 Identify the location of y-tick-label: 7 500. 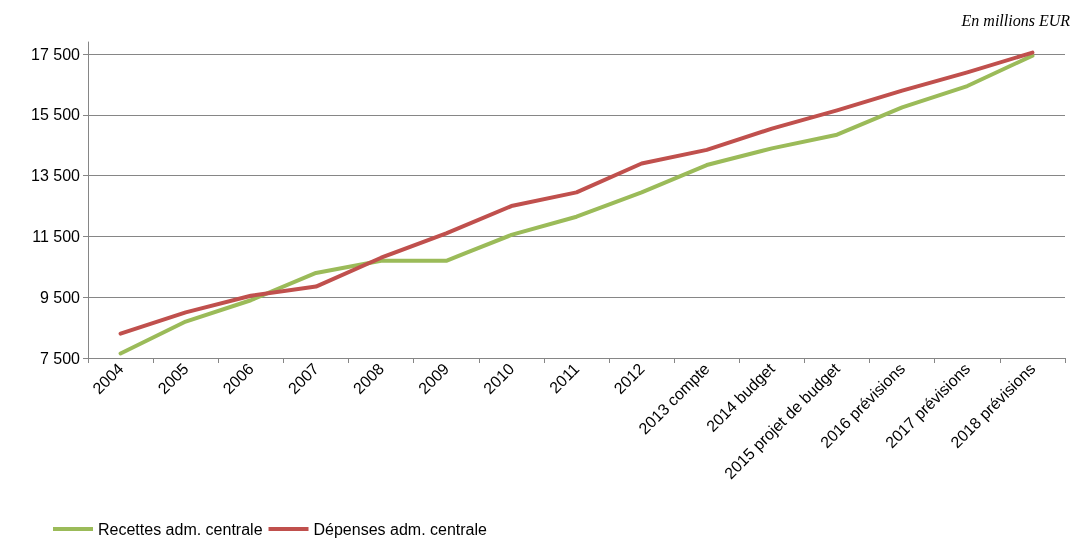
(60, 358).